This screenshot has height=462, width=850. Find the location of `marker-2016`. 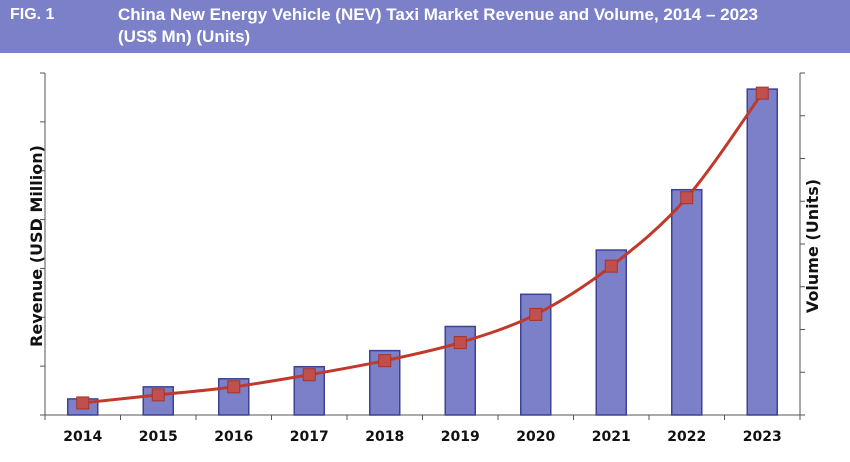

marker-2016 is located at coordinates (234, 387).